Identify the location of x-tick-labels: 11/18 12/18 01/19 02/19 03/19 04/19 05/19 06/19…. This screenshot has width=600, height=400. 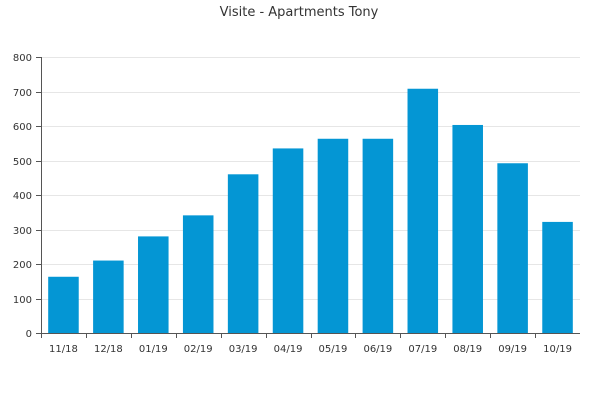
(310, 349).